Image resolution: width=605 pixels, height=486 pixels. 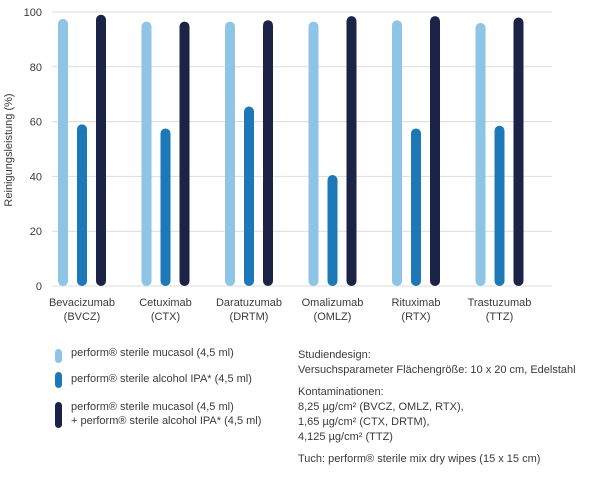 I want to click on legend-swatch-mucasol, so click(x=58, y=356).